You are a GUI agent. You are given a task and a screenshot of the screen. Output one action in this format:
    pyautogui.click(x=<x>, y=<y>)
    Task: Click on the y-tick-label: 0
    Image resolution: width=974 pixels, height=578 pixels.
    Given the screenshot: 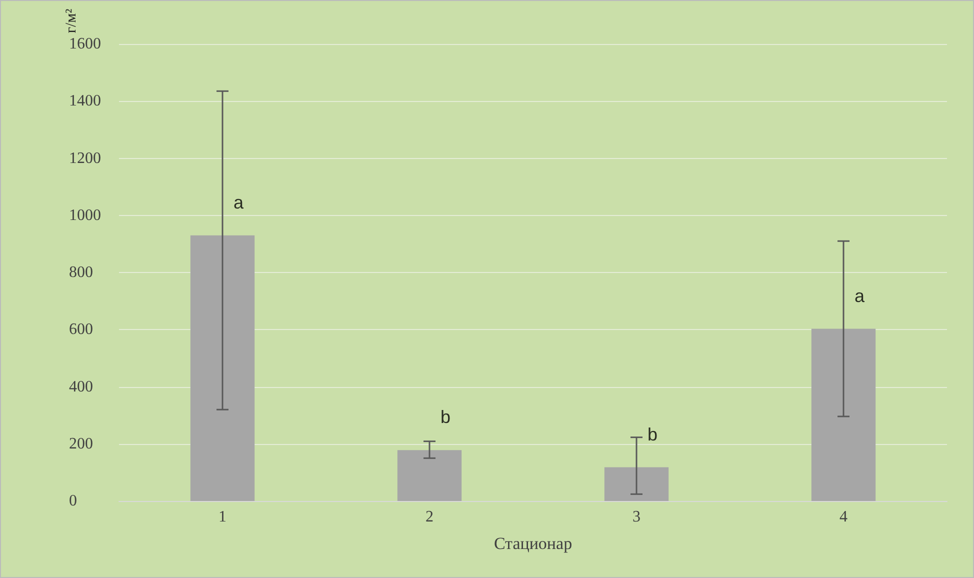 What is the action you would take?
    pyautogui.click(x=73, y=501)
    